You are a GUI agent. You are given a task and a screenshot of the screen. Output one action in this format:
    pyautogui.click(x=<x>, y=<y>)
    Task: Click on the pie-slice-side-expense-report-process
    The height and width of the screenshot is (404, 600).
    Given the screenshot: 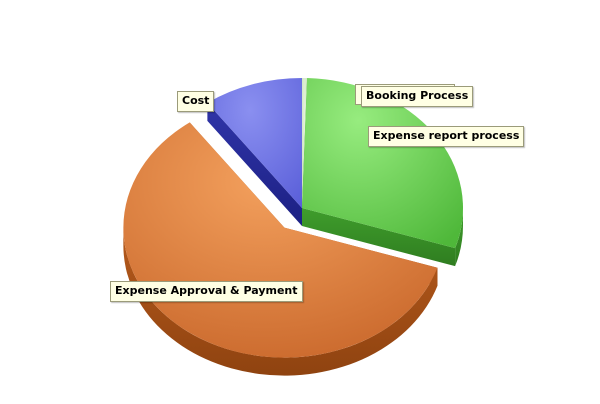 What is the action you would take?
    pyautogui.click(x=459, y=237)
    